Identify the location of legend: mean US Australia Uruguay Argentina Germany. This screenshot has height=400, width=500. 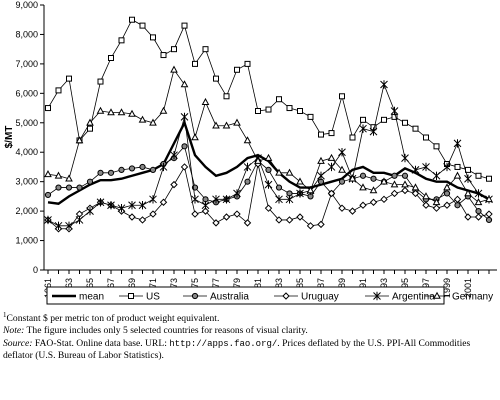
(269, 295).